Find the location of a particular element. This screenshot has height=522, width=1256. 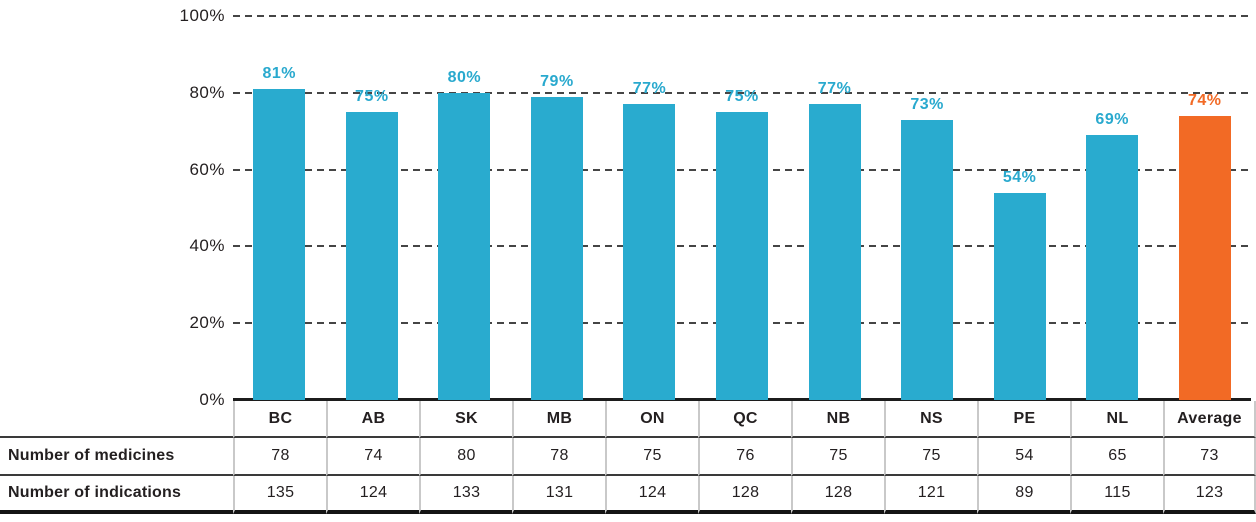

table-row-label: Number of medicines is located at coordinates (116, 457).